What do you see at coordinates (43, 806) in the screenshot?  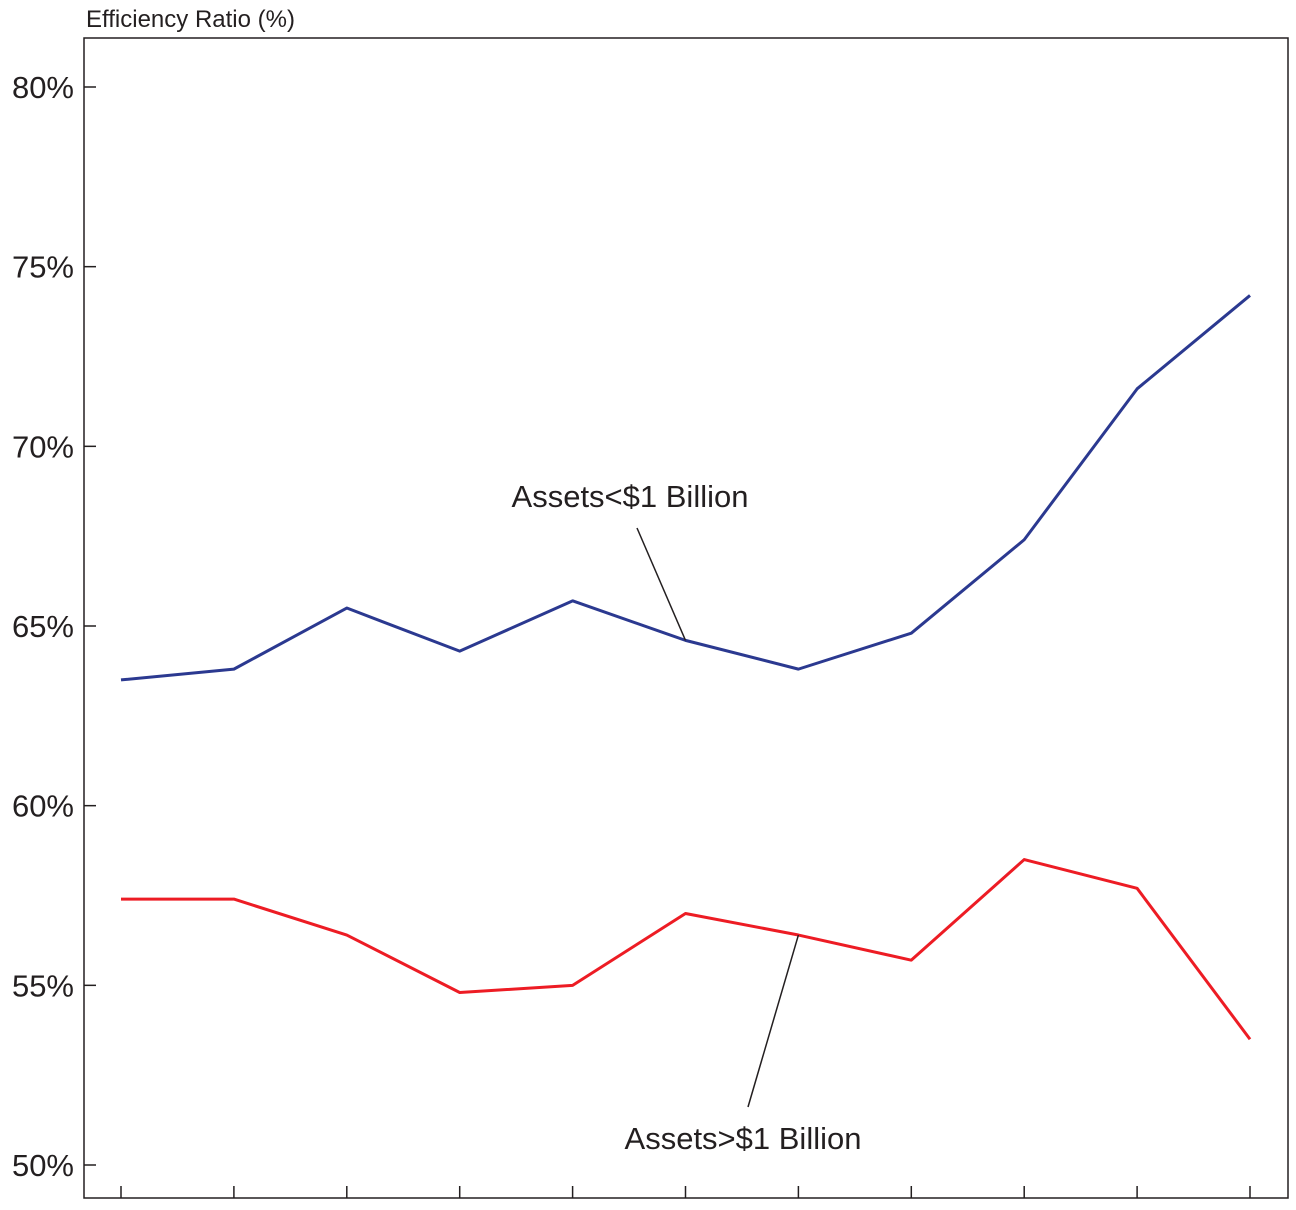 I see `y-tick-label: 60%` at bounding box center [43, 806].